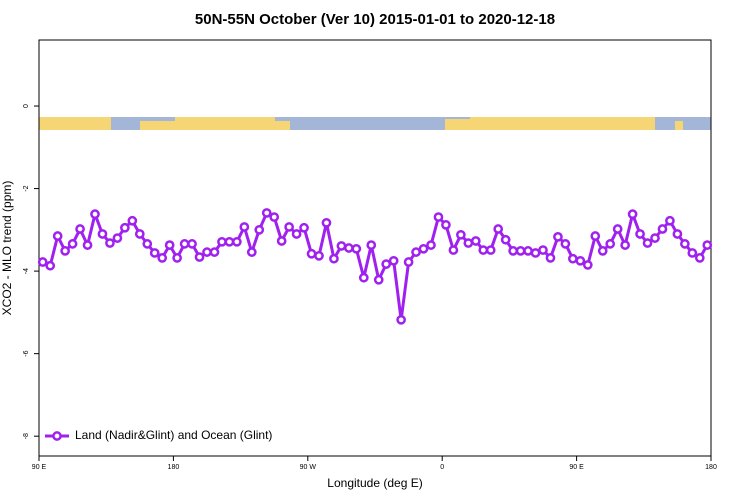  Describe the element at coordinates (7, 248) in the screenshot. I see `y-axis-label: XCO2 - MLO trend (ppm)` at that location.